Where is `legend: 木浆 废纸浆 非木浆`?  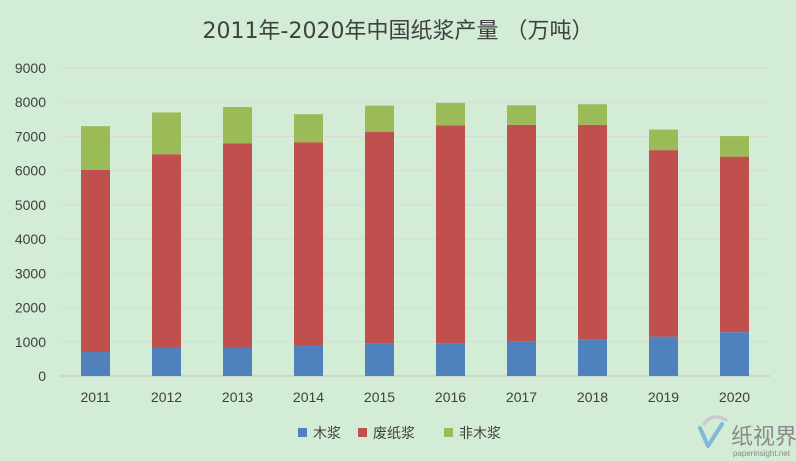
legend: 木浆 废纸浆 非木浆 is located at coordinates (399, 434).